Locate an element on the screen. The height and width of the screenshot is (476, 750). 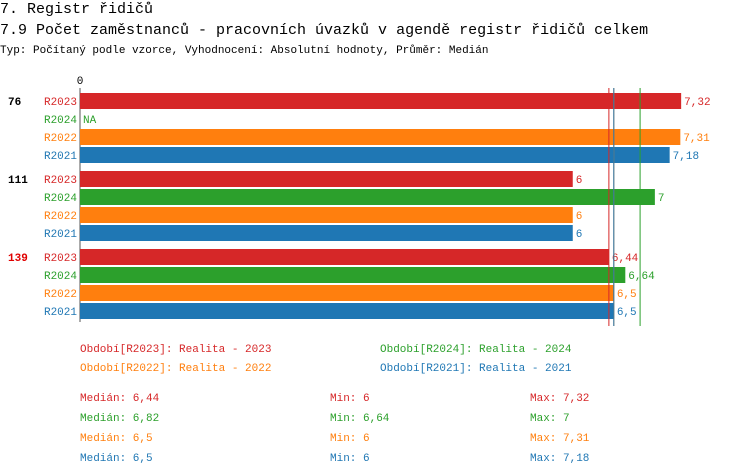
value-label: 7 is located at coordinates (661, 199).